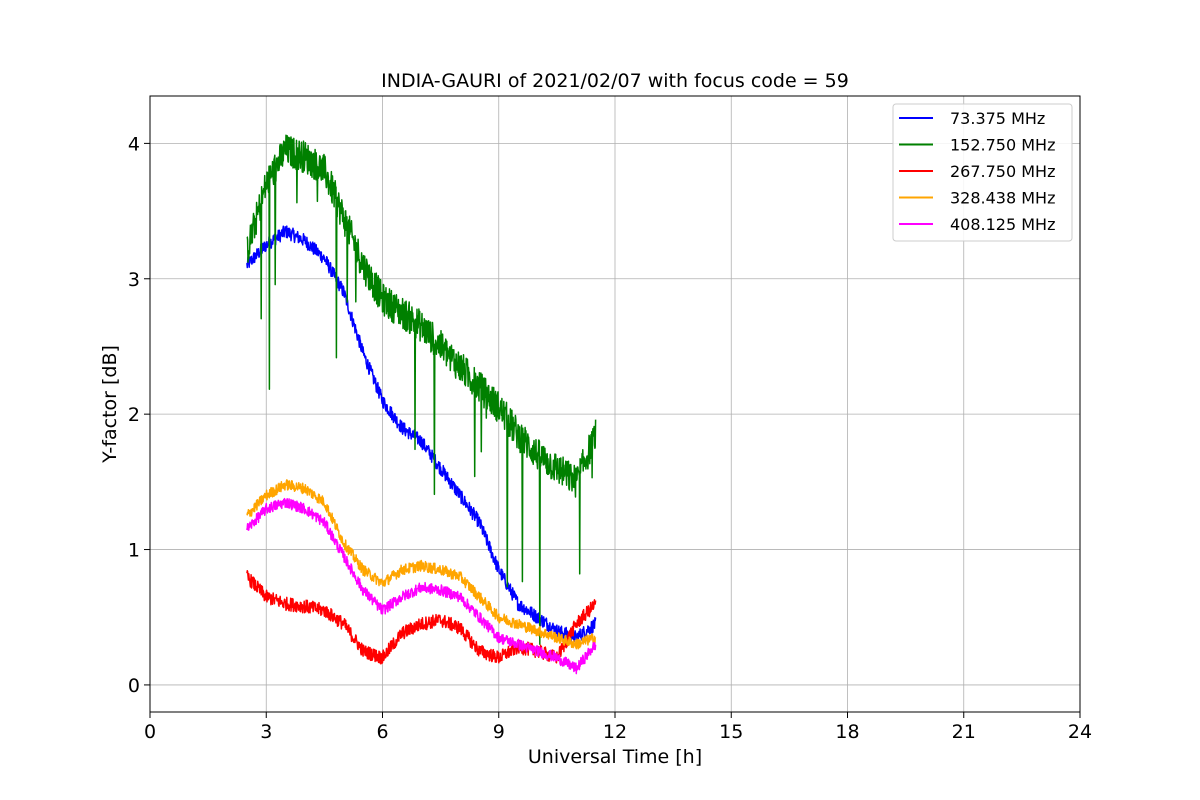 This screenshot has height=800, width=1200. I want to click on legend-label-1: 152.750 MHz, so click(1002, 145).